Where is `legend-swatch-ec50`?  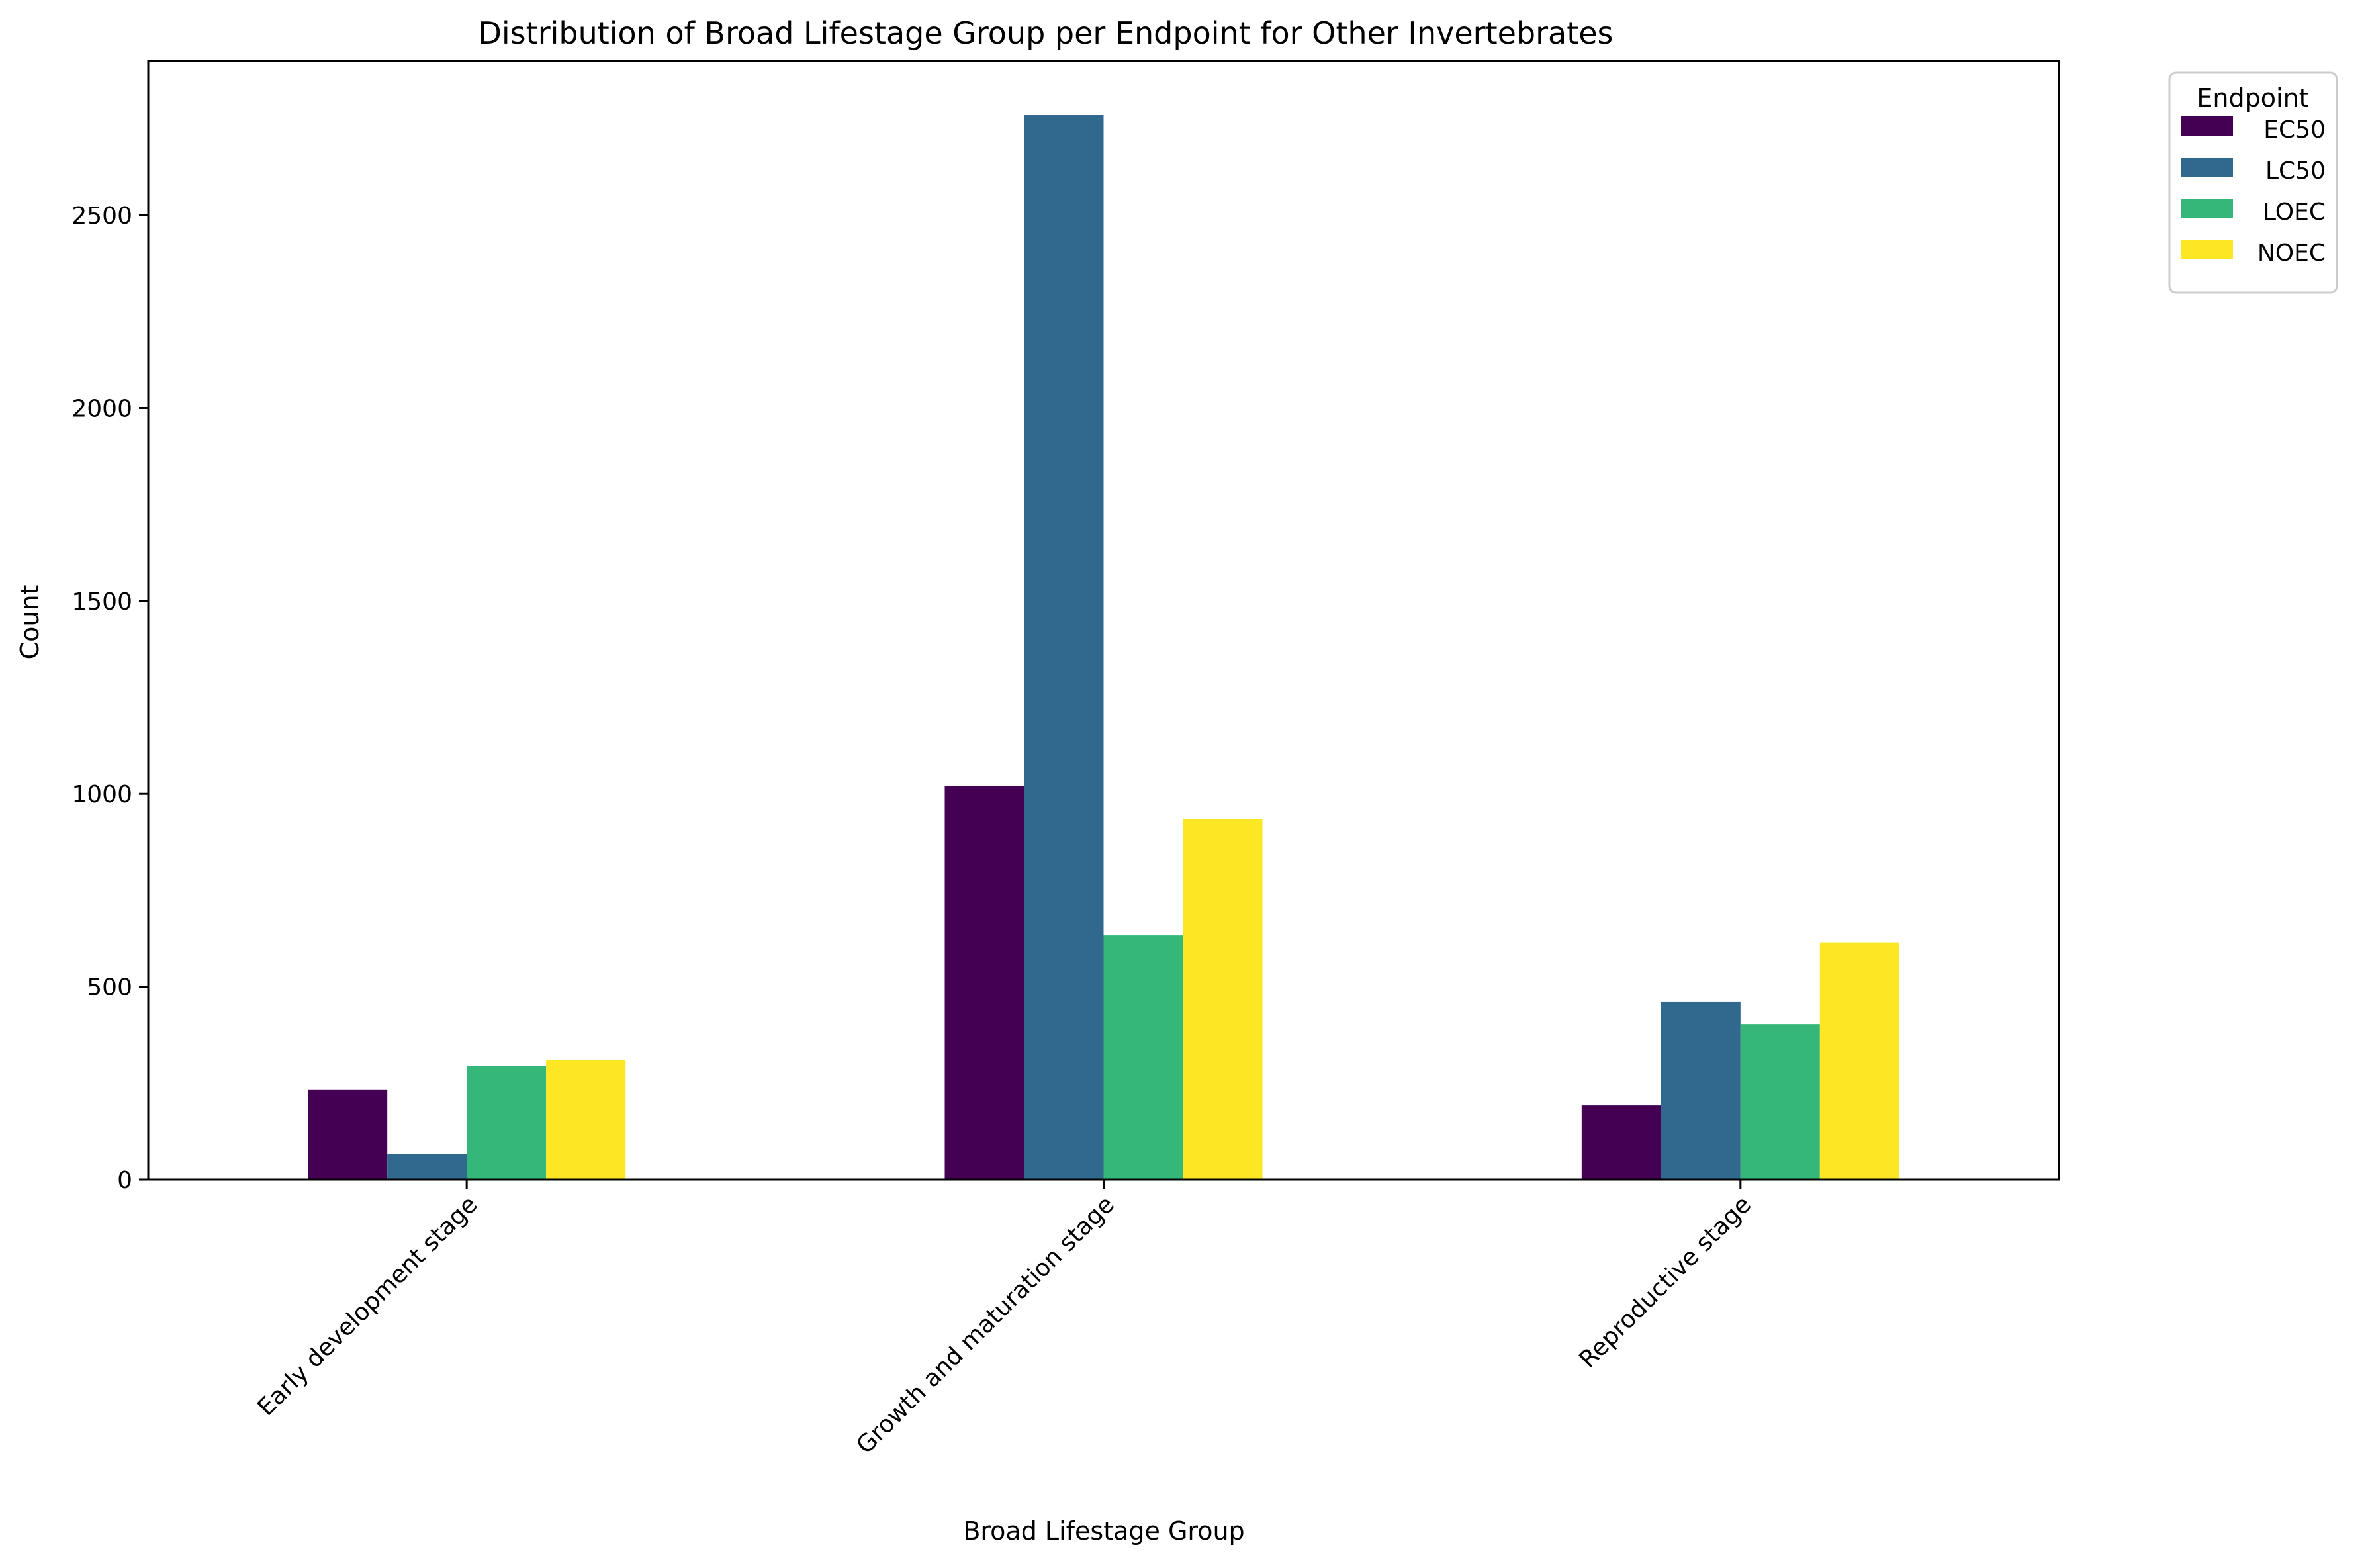 legend-swatch-ec50 is located at coordinates (2207, 126).